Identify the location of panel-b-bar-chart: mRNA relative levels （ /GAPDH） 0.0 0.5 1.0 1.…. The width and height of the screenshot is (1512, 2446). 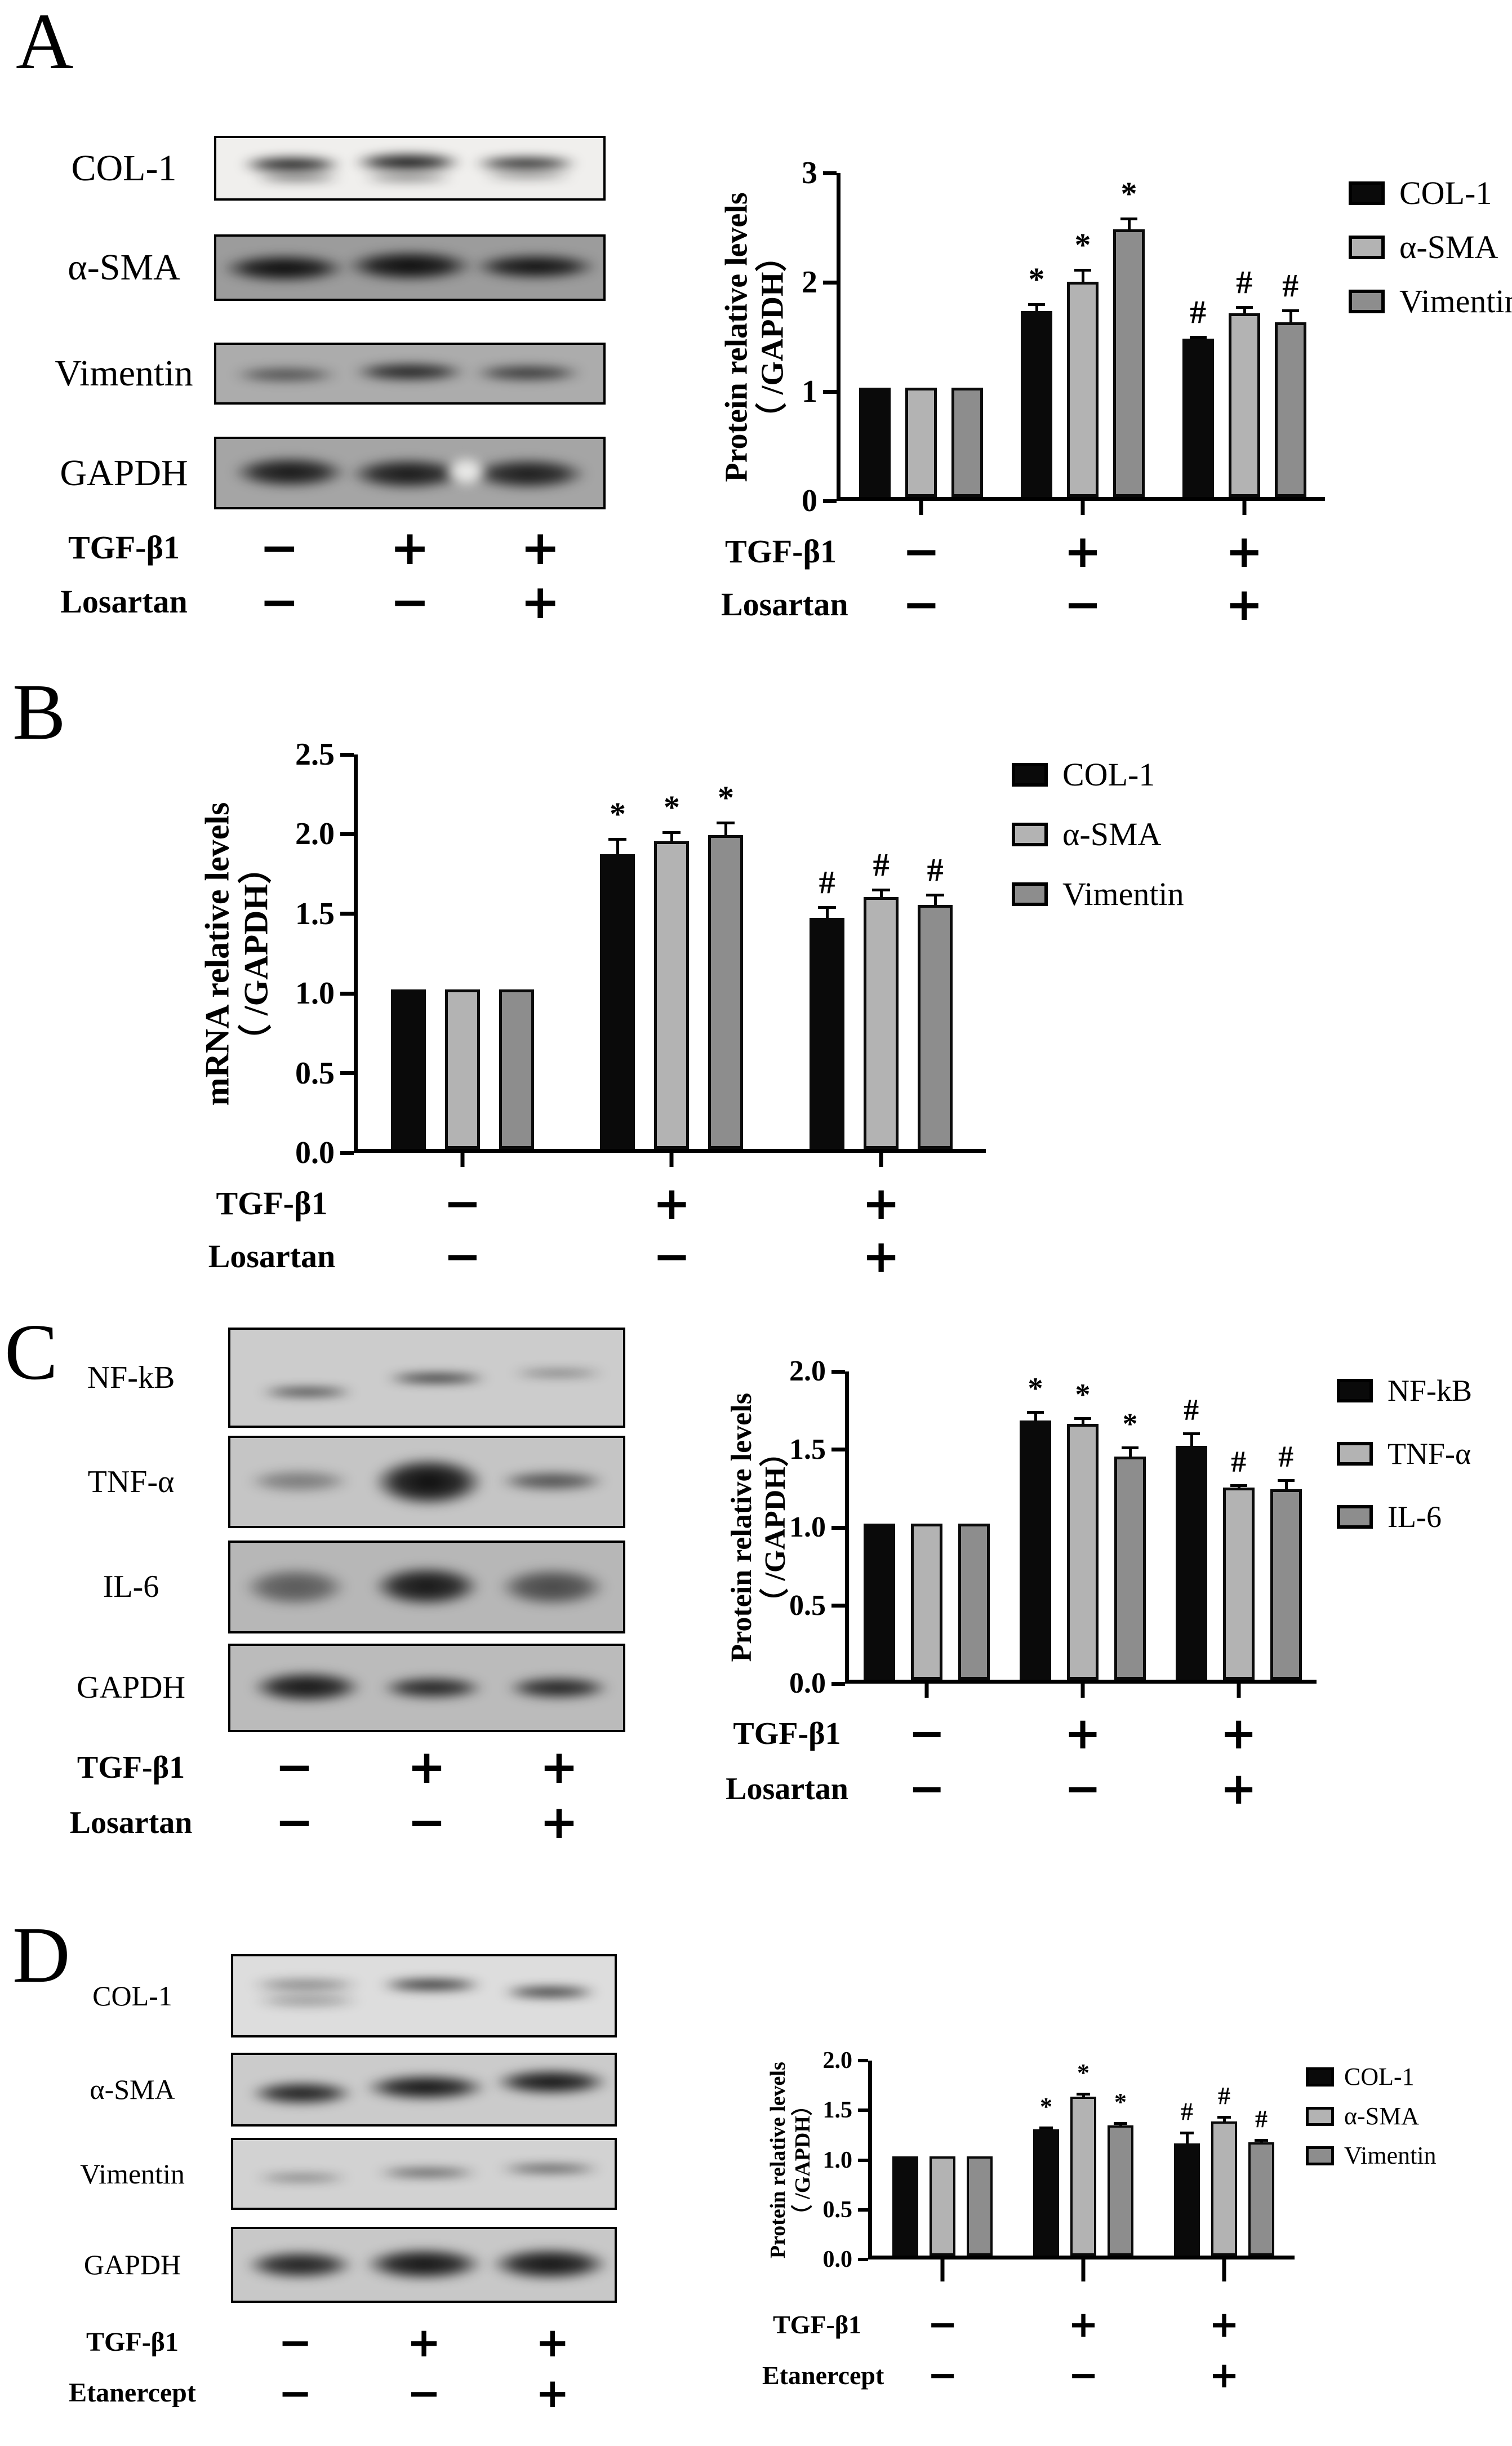
(685, 1010).